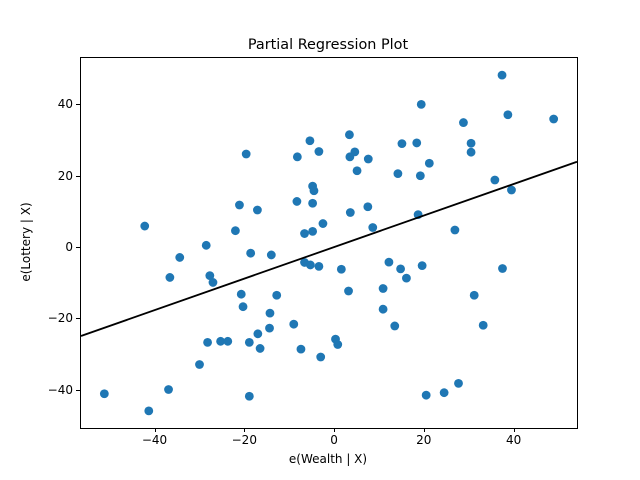  Describe the element at coordinates (26, 242) in the screenshot. I see `y-axis-label: e(Lottery | X)` at that location.